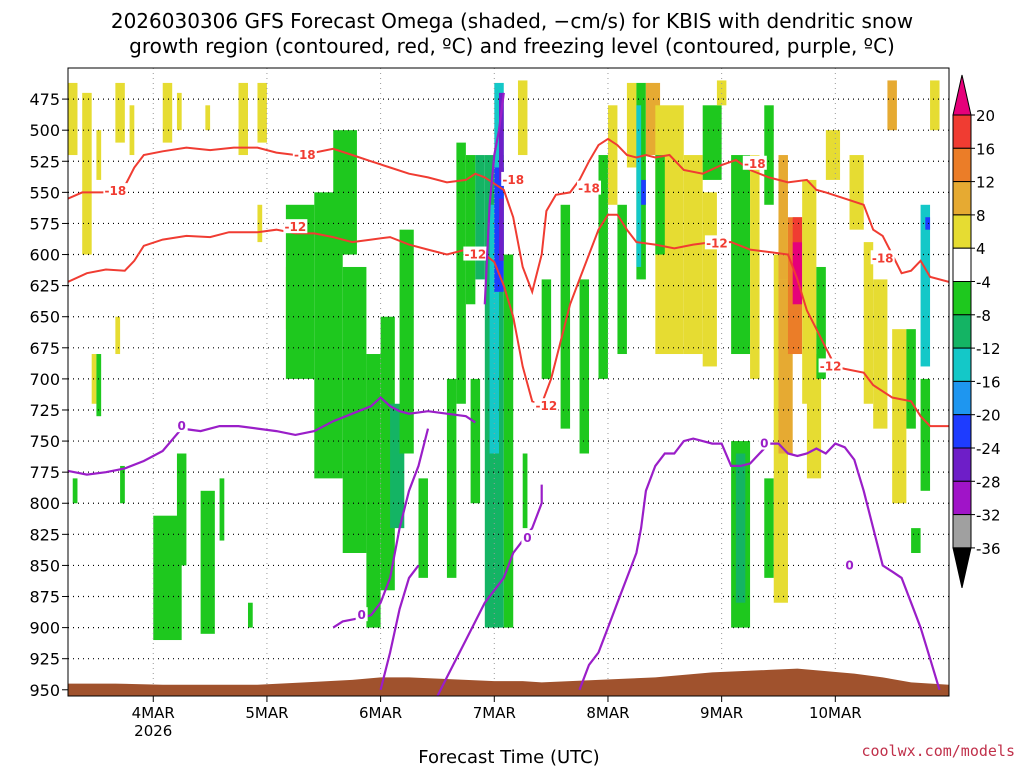  What do you see at coordinates (44, 534) in the screenshot?
I see `y-tick-label: 825` at bounding box center [44, 534].